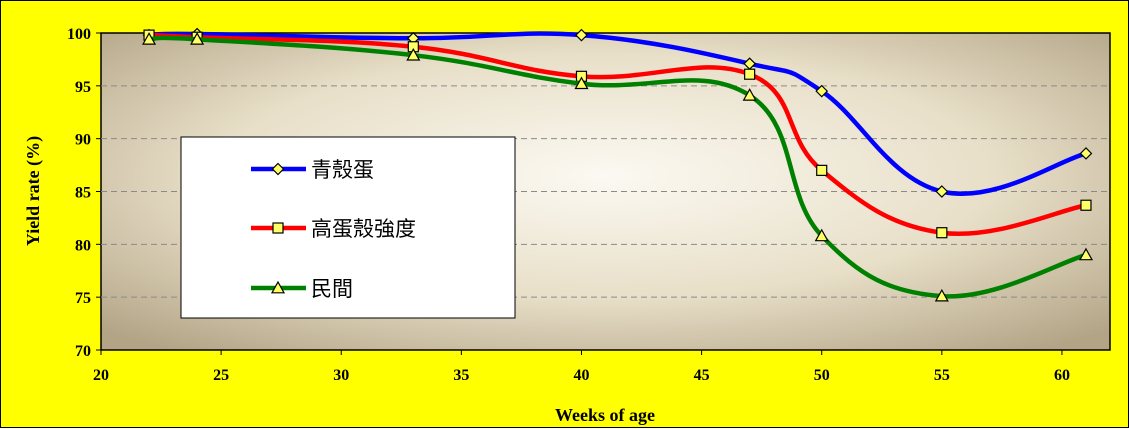 The image size is (1129, 429). Describe the element at coordinates (83, 298) in the screenshot. I see `y-tick-label: 75` at that location.